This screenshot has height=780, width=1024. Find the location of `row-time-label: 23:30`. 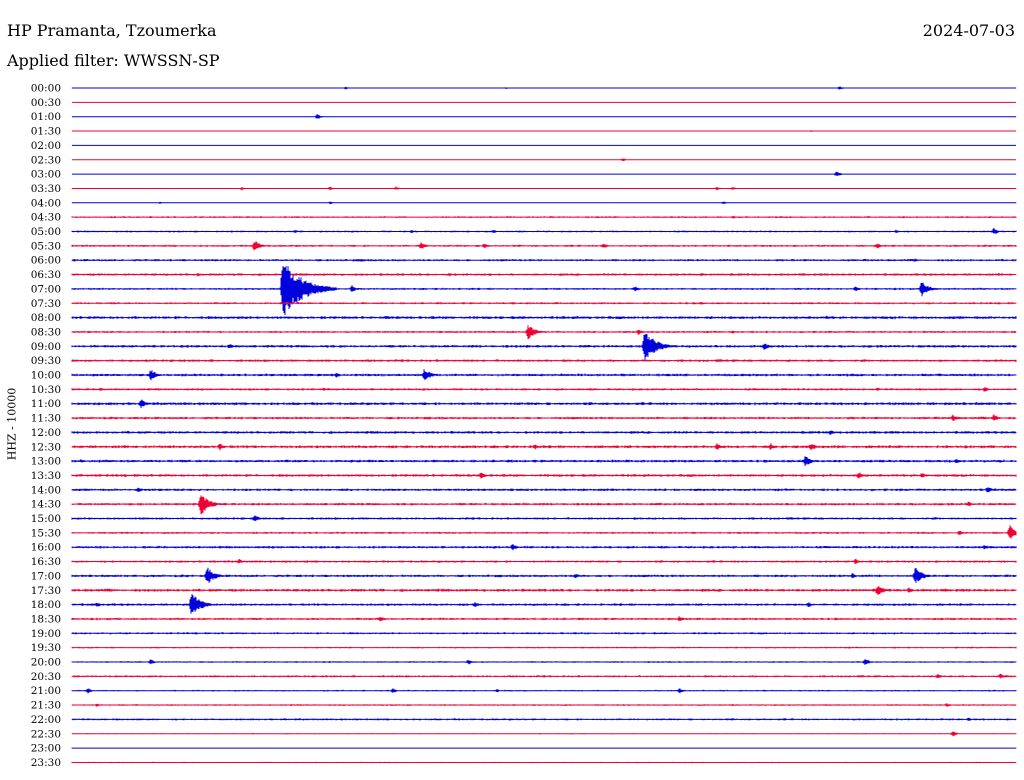

row-time-label: 23:30 is located at coordinates (46, 763).